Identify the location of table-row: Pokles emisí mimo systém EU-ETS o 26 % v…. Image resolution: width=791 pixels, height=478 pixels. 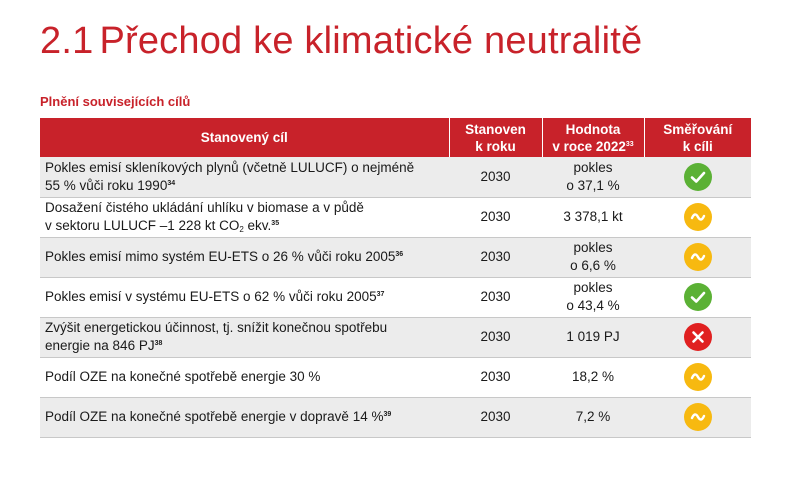
(395, 257).